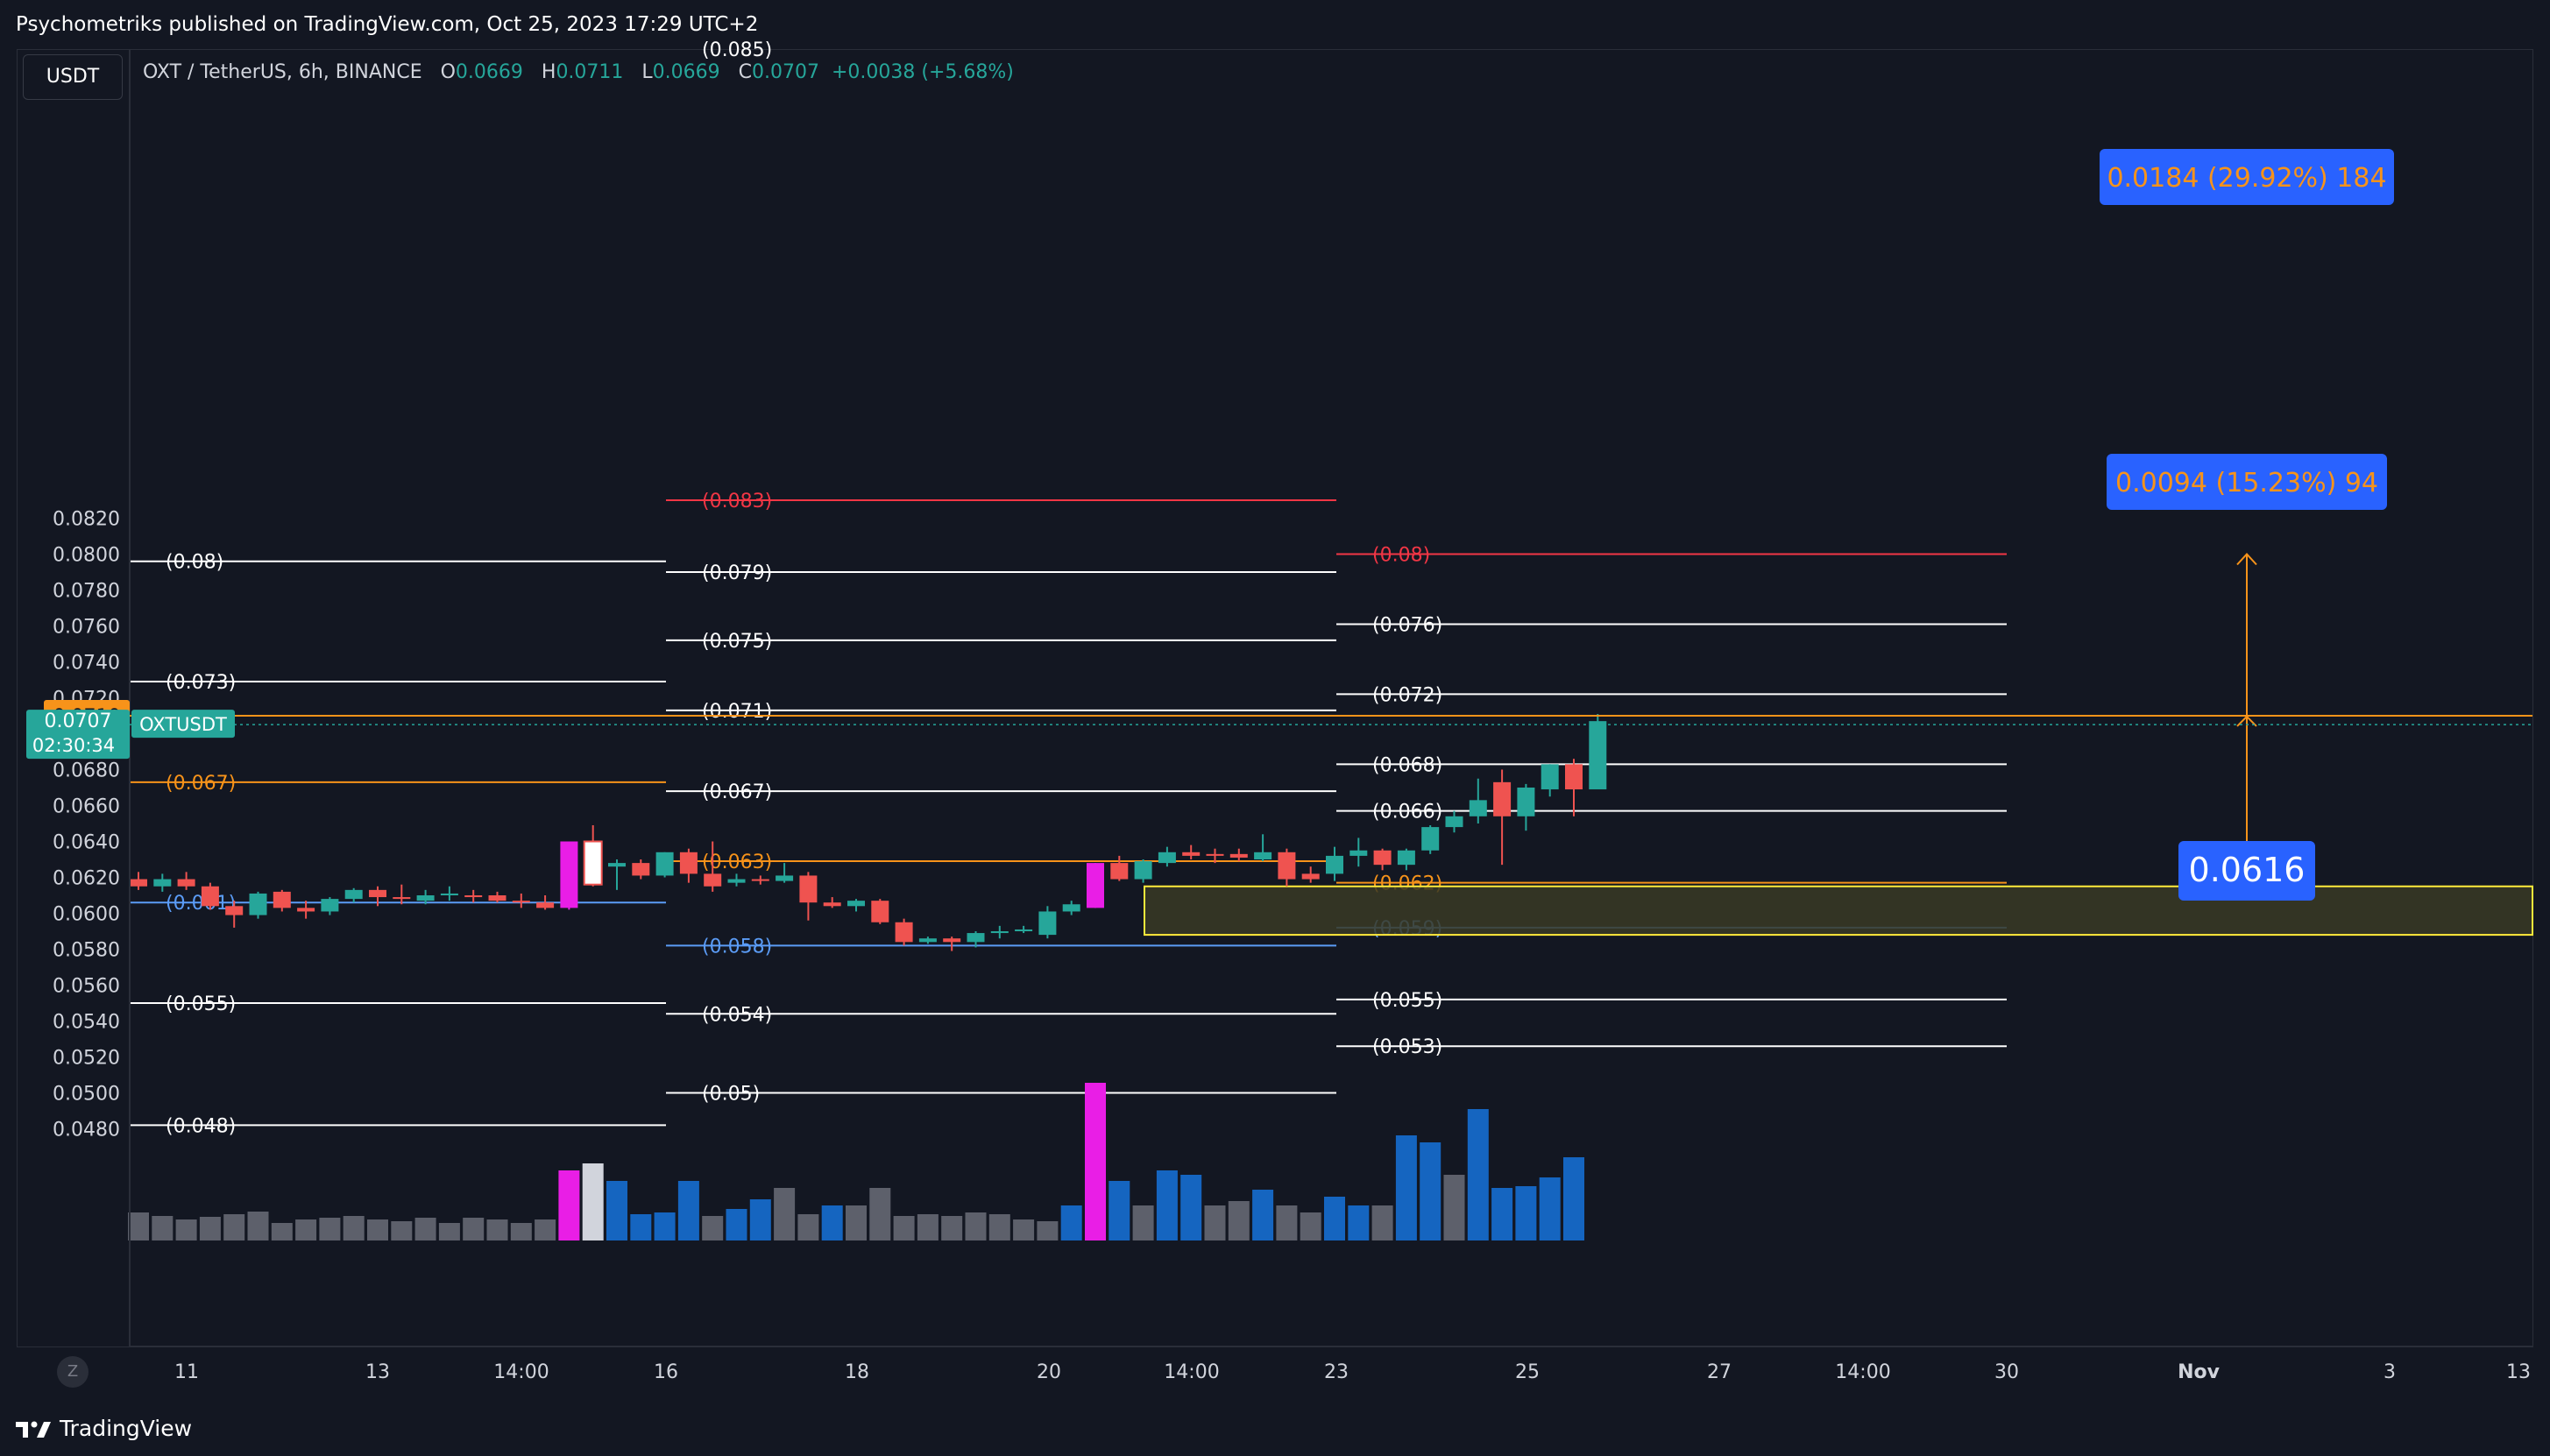  What do you see at coordinates (78, 735) in the screenshot?
I see `last-price-tag-bg` at bounding box center [78, 735].